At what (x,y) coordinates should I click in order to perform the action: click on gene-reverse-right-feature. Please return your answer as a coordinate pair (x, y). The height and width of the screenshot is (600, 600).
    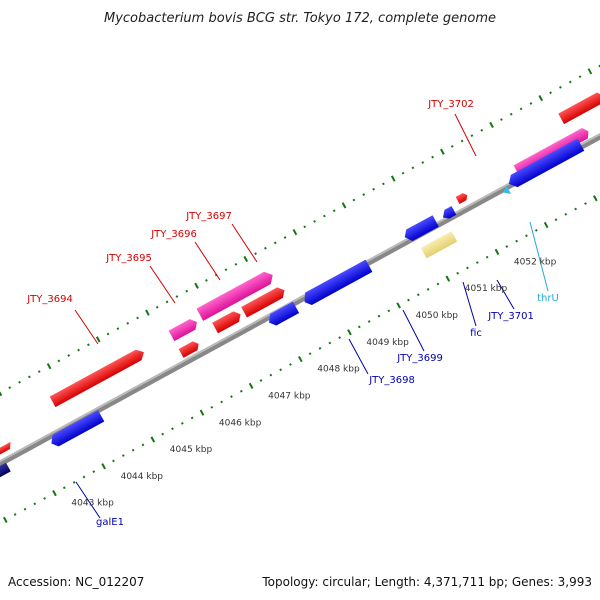
    Looking at the image, I should click on (545, 164).